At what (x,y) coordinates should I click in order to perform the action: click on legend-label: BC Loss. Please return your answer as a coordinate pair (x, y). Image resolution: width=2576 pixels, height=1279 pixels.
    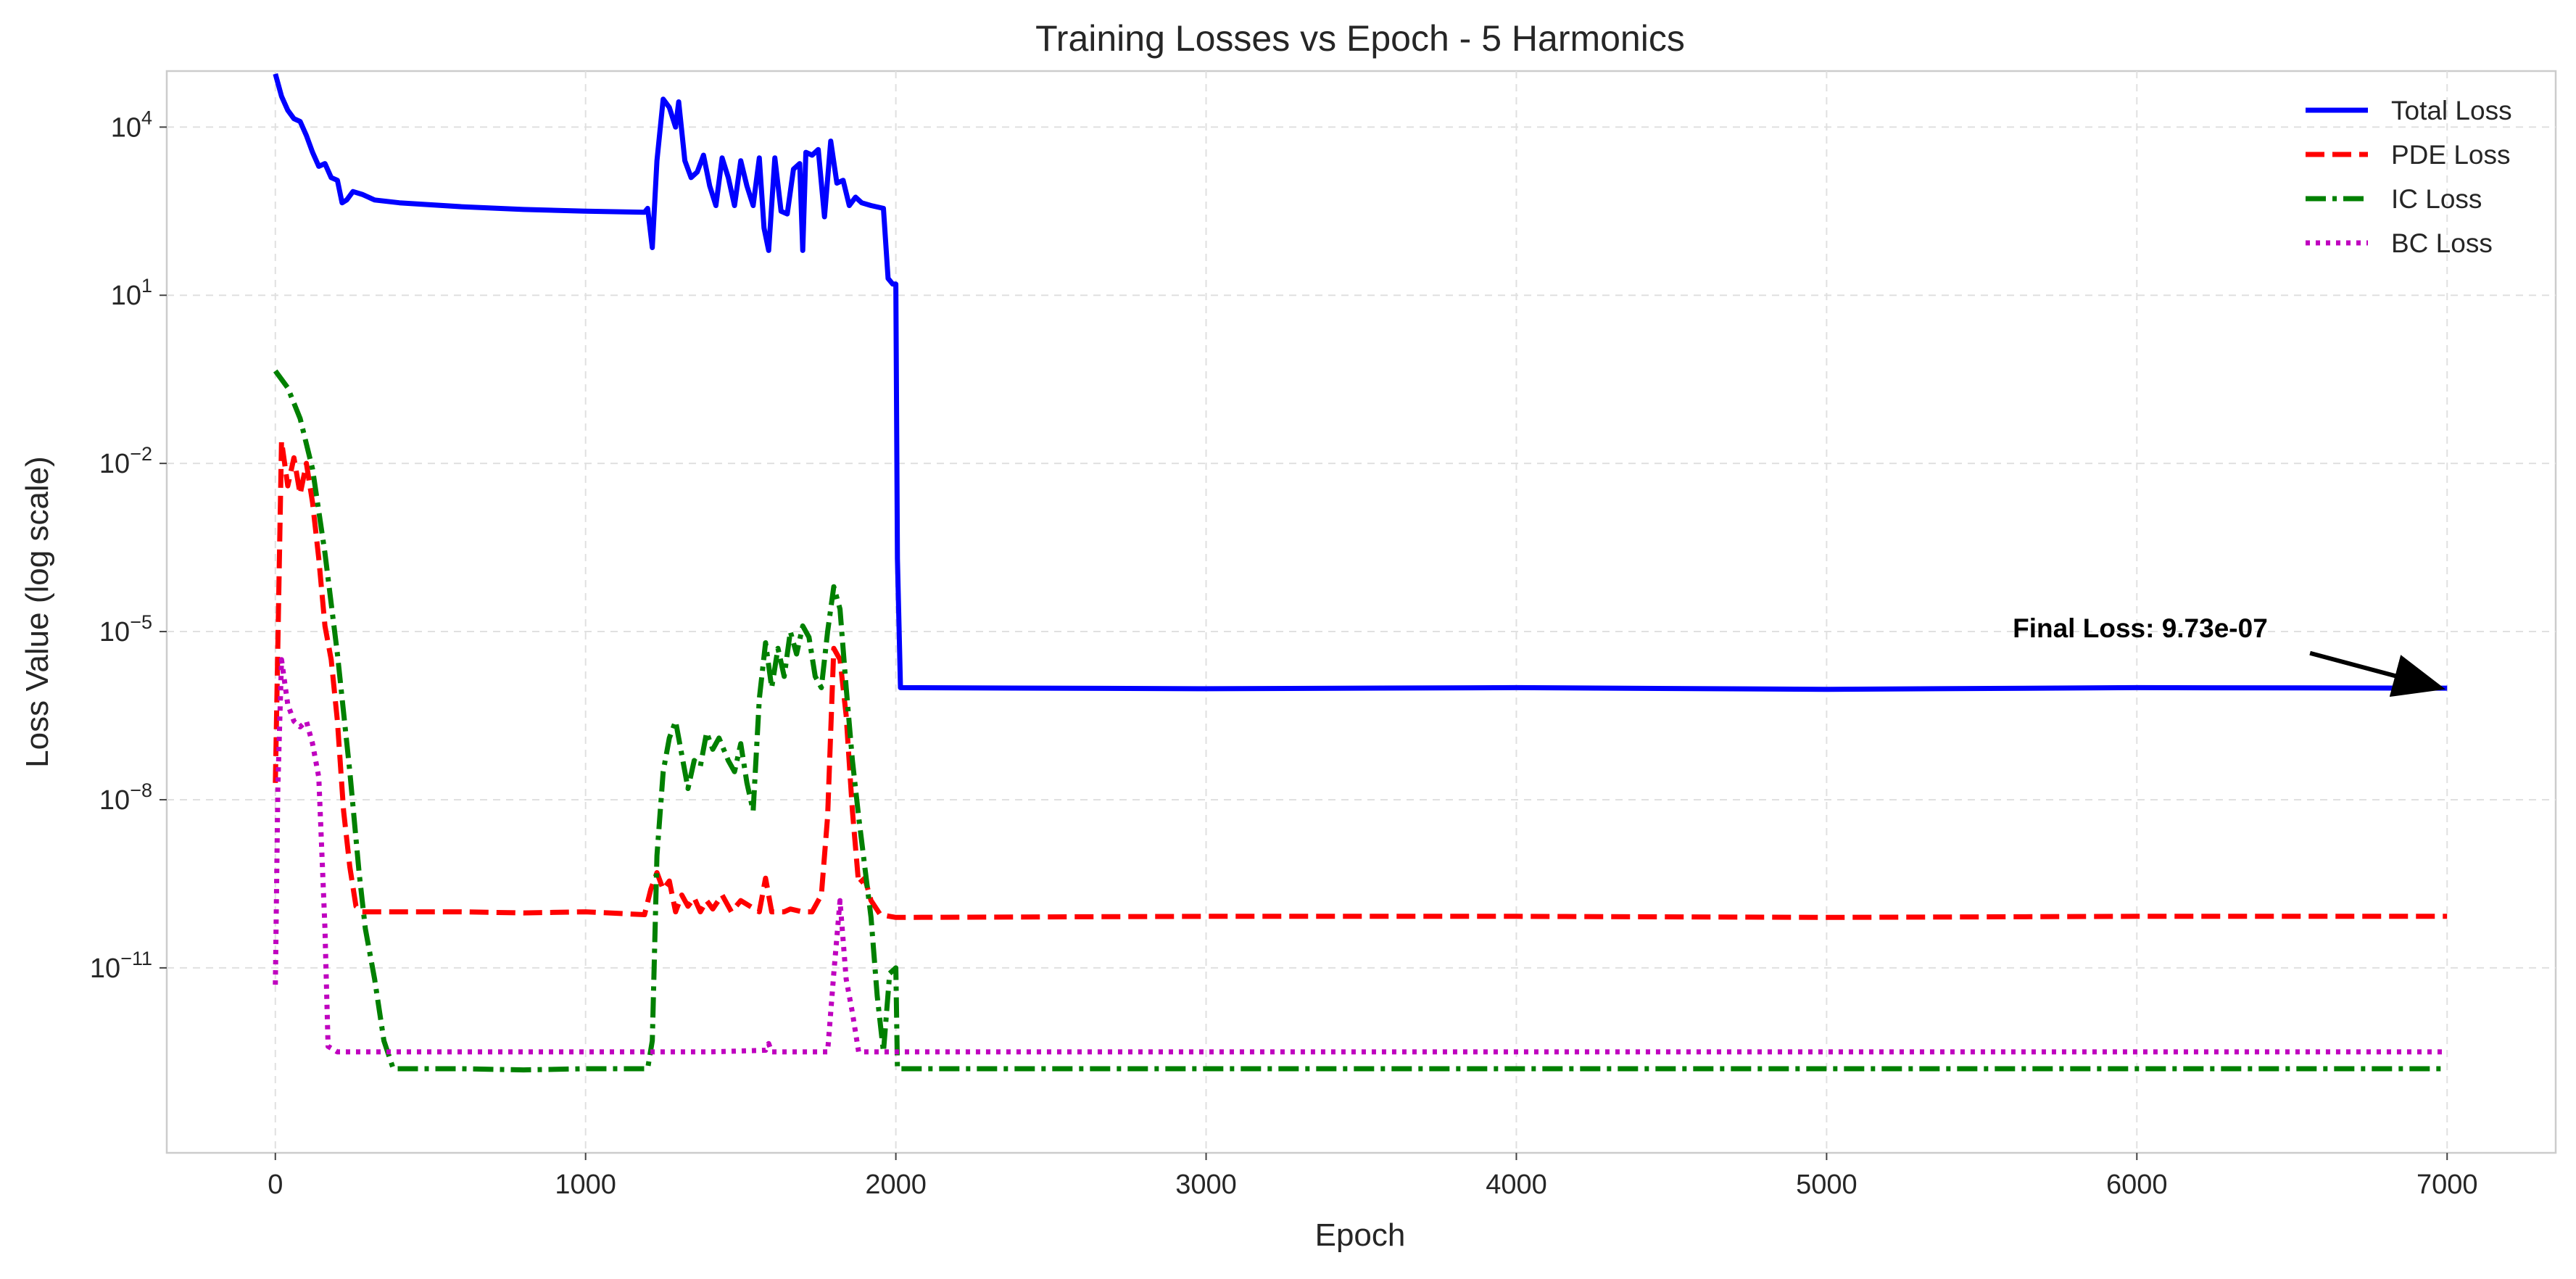
    Looking at the image, I should click on (2442, 243).